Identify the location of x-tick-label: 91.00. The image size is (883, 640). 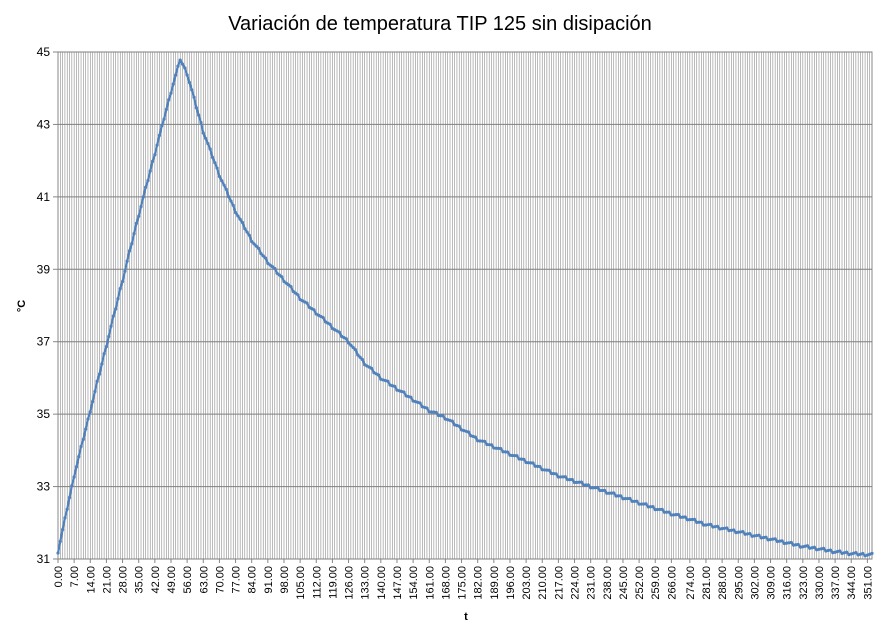
(269, 580).